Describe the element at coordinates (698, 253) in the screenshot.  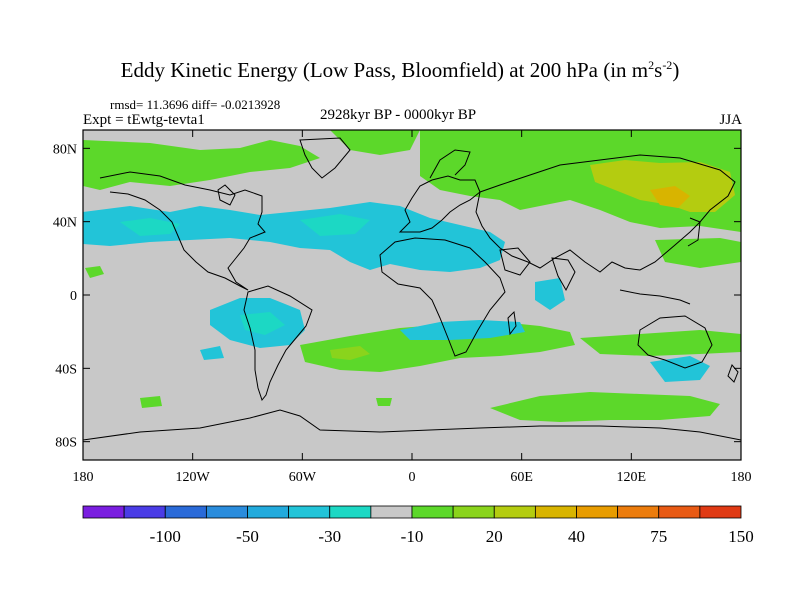
I see `contour-npacific-green` at that location.